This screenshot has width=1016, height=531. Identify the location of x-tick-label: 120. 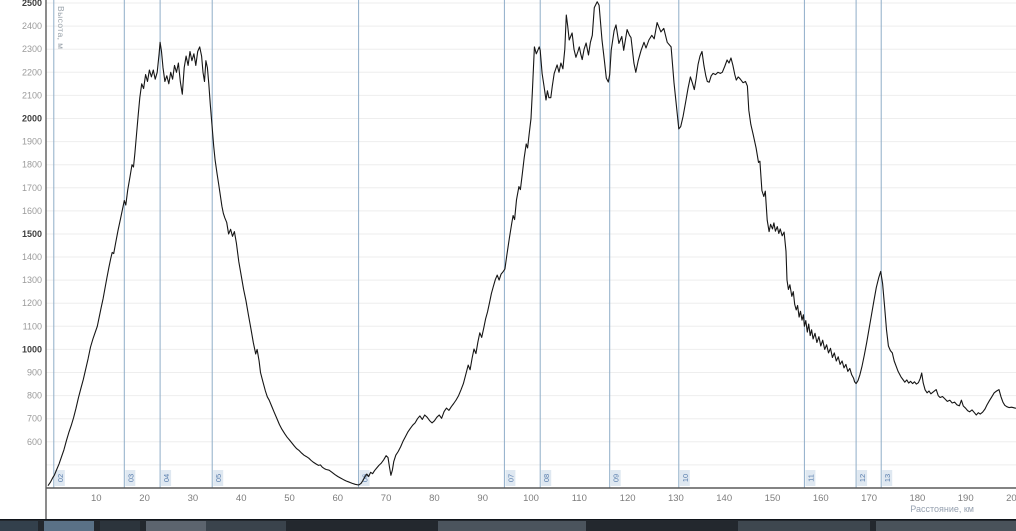
(628, 498).